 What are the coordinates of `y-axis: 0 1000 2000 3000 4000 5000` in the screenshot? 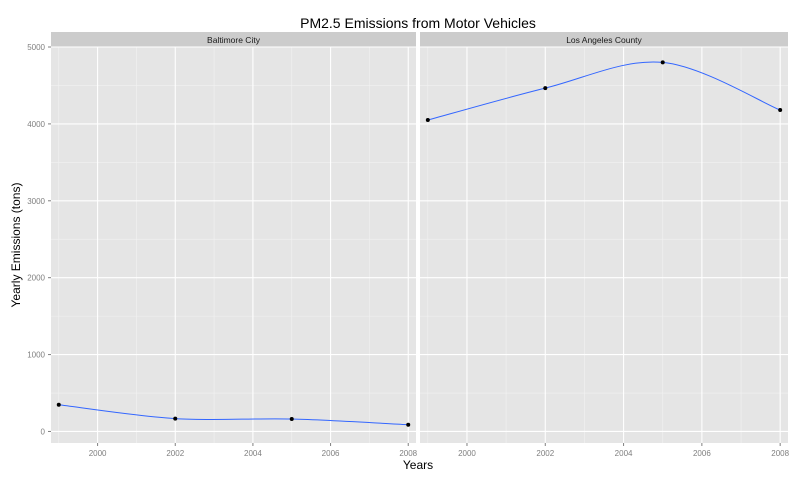 It's located at (39, 239).